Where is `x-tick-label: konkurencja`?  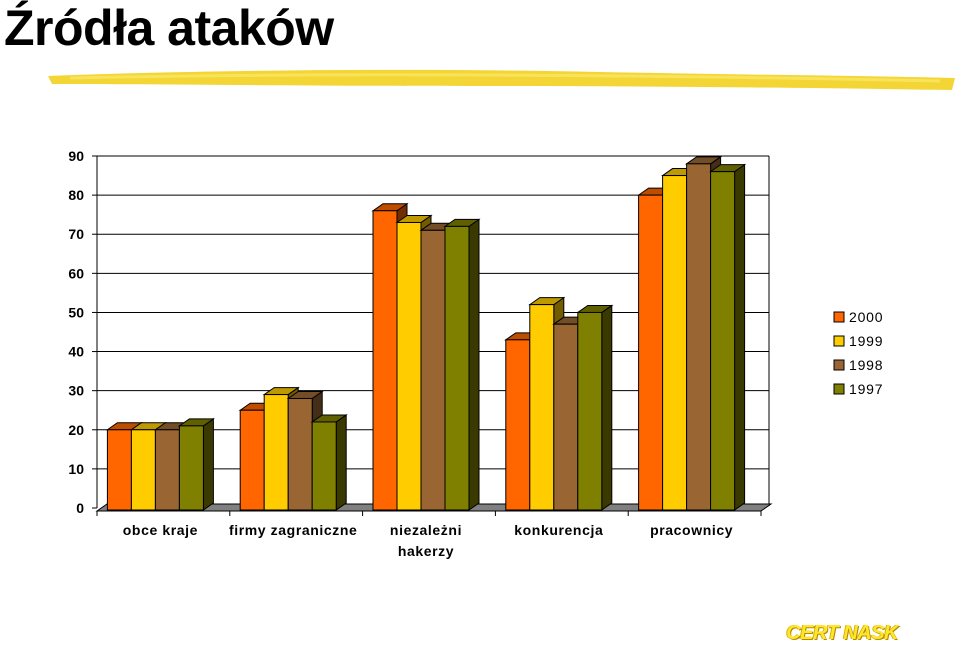
x-tick-label: konkurencja is located at coordinates (558, 530).